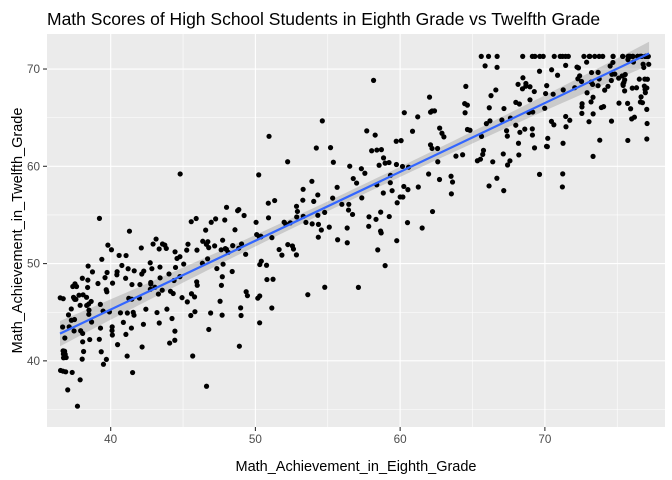 The height and width of the screenshot is (480, 672). What do you see at coordinates (34, 69) in the screenshot?
I see `y-tick-label: 70` at bounding box center [34, 69].